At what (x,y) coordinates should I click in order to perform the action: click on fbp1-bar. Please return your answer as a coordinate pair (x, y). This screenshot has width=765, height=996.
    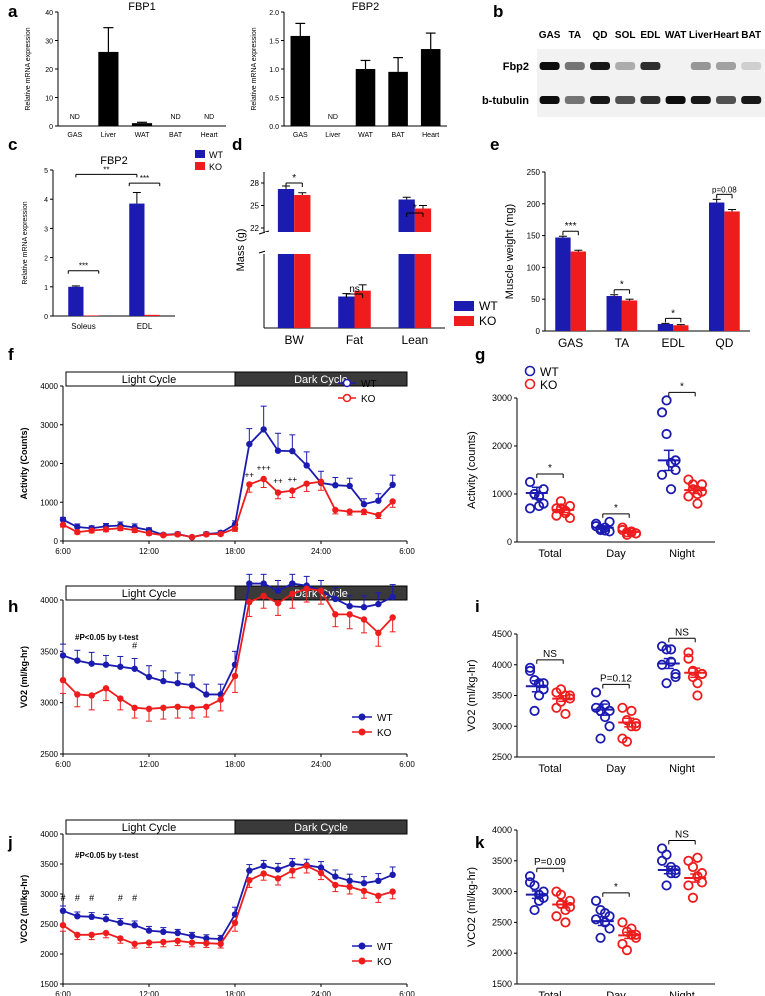
    Looking at the image, I should click on (142, 124).